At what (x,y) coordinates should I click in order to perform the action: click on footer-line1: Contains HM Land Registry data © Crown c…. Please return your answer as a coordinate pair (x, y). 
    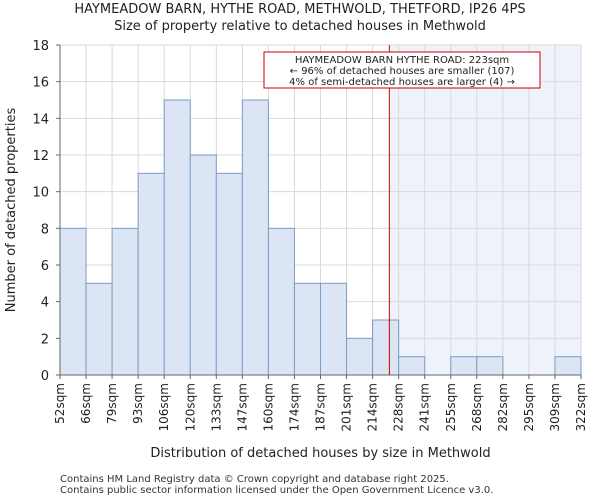
    Looking at the image, I should click on (254, 479).